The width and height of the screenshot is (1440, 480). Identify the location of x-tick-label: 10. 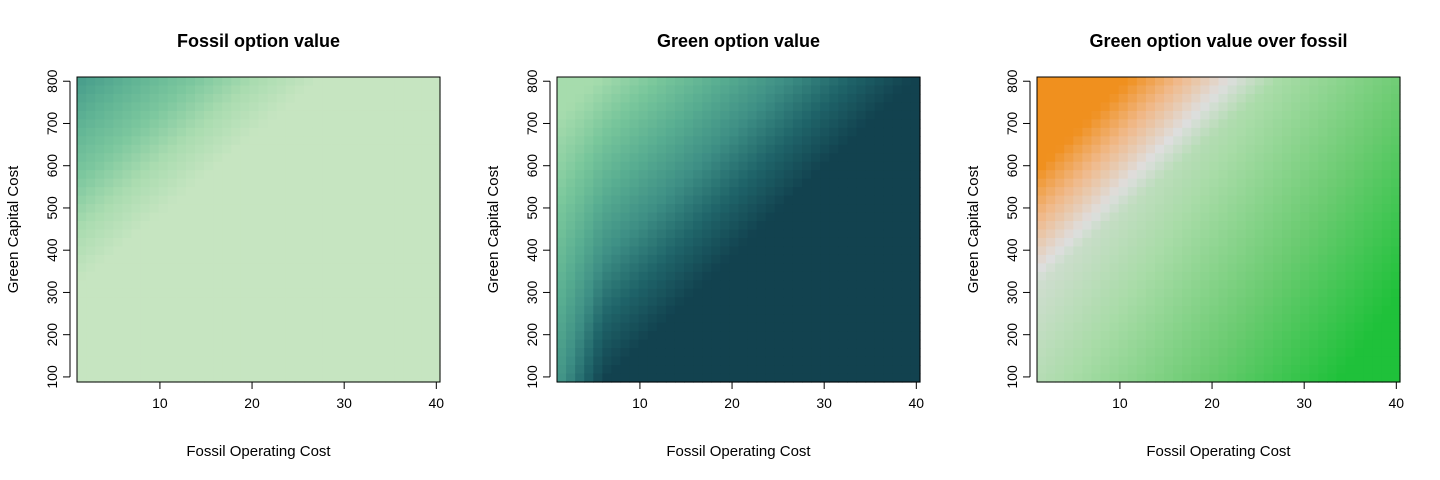
(640, 403).